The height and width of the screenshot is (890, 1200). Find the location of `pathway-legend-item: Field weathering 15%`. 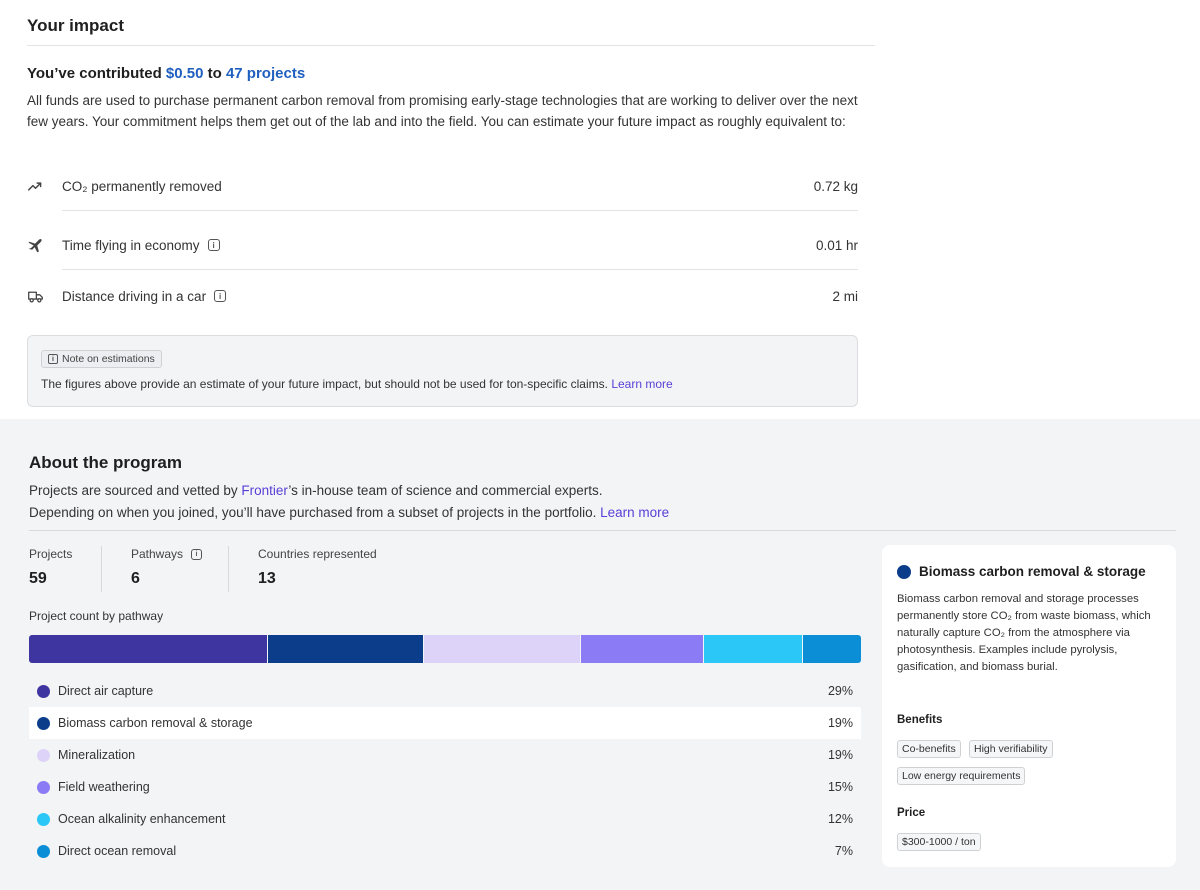

pathway-legend-item: Field weathering 15% is located at coordinates (445, 787).